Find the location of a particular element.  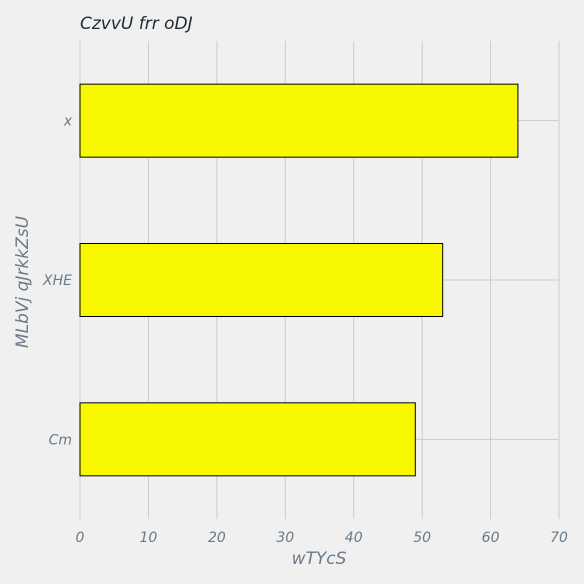

x-tick-label: 30 is located at coordinates (285, 538).